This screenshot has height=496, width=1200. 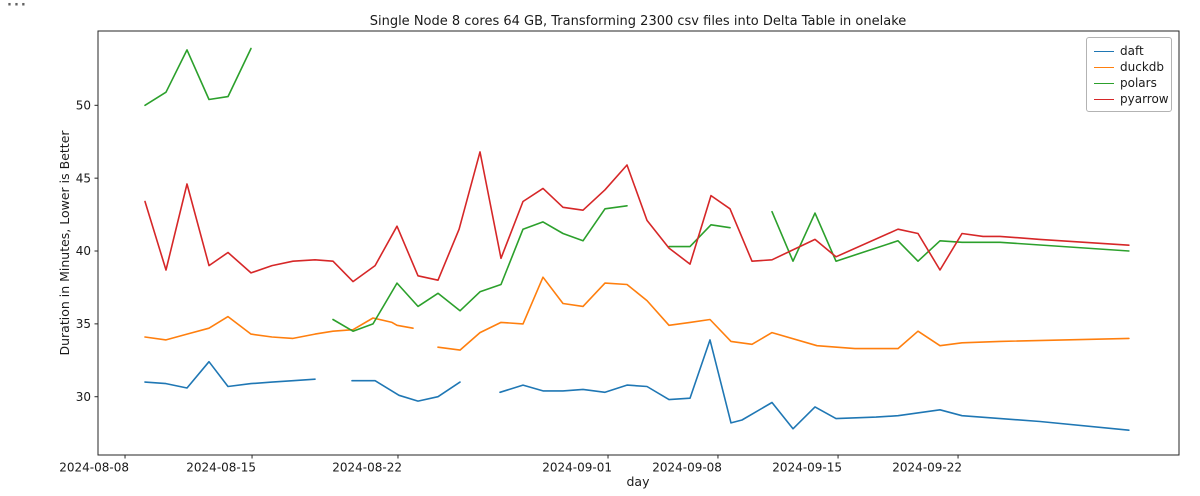 I want to click on legend-label-duckdb: duckdb, so click(x=1142, y=67).